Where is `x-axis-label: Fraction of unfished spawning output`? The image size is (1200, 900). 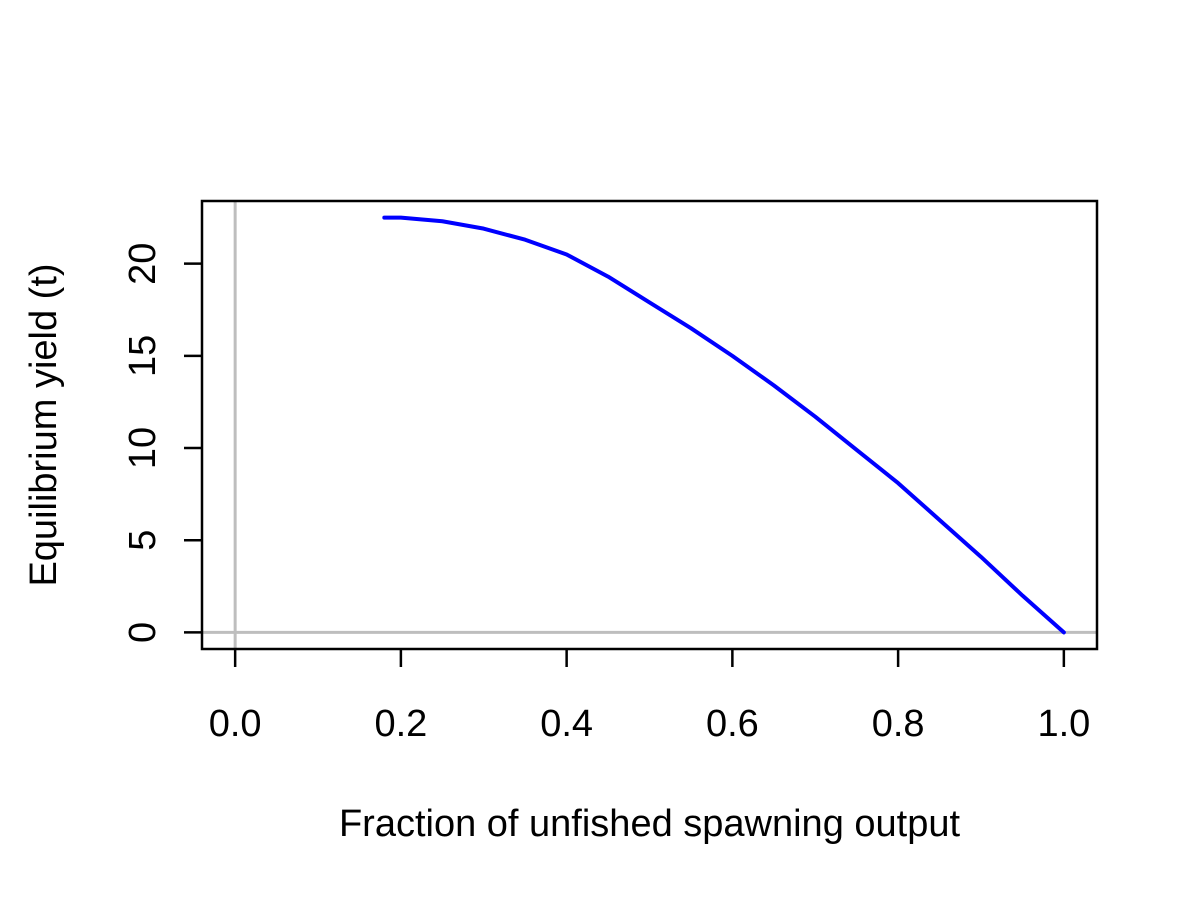
x-axis-label: Fraction of unfished spawning output is located at coordinates (650, 824).